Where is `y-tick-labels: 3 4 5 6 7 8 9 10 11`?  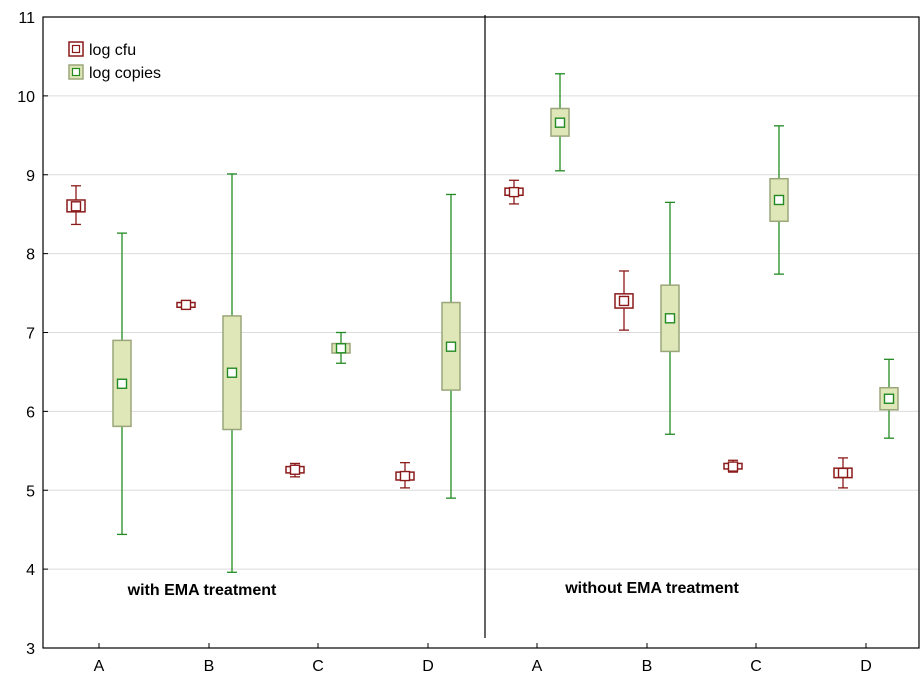
y-tick-labels: 3 4 5 6 7 8 9 10 11 is located at coordinates (26, 334).